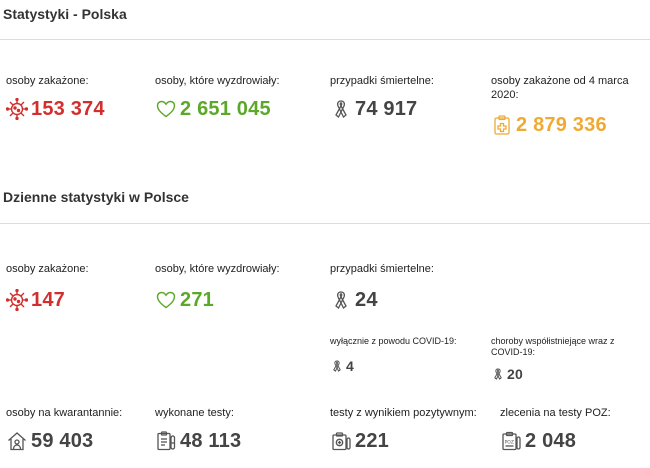 This screenshot has width=650, height=468. What do you see at coordinates (561, 125) in the screenshot?
I see `stat-value: 2 879 336` at bounding box center [561, 125].